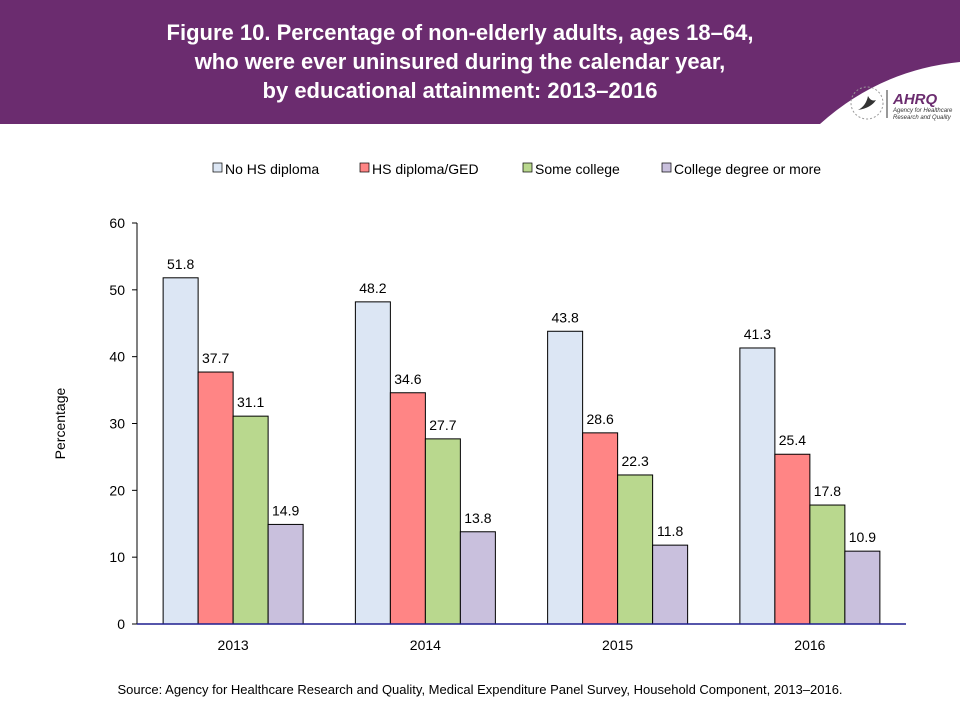 The height and width of the screenshot is (720, 960). I want to click on data-label: 13.8, so click(477, 518).